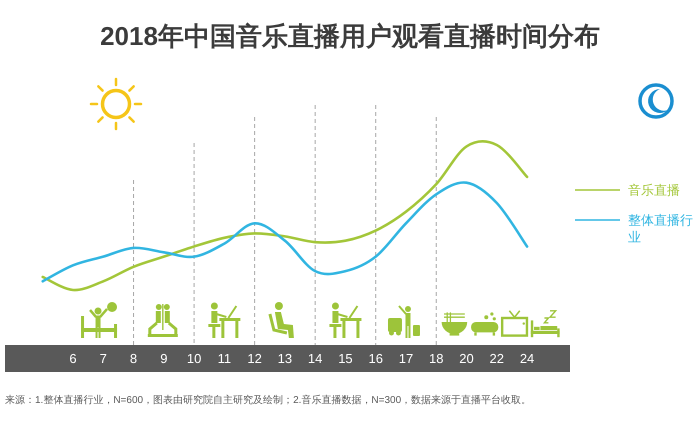  I want to click on legend-label: 整体直播行业, so click(660, 228).